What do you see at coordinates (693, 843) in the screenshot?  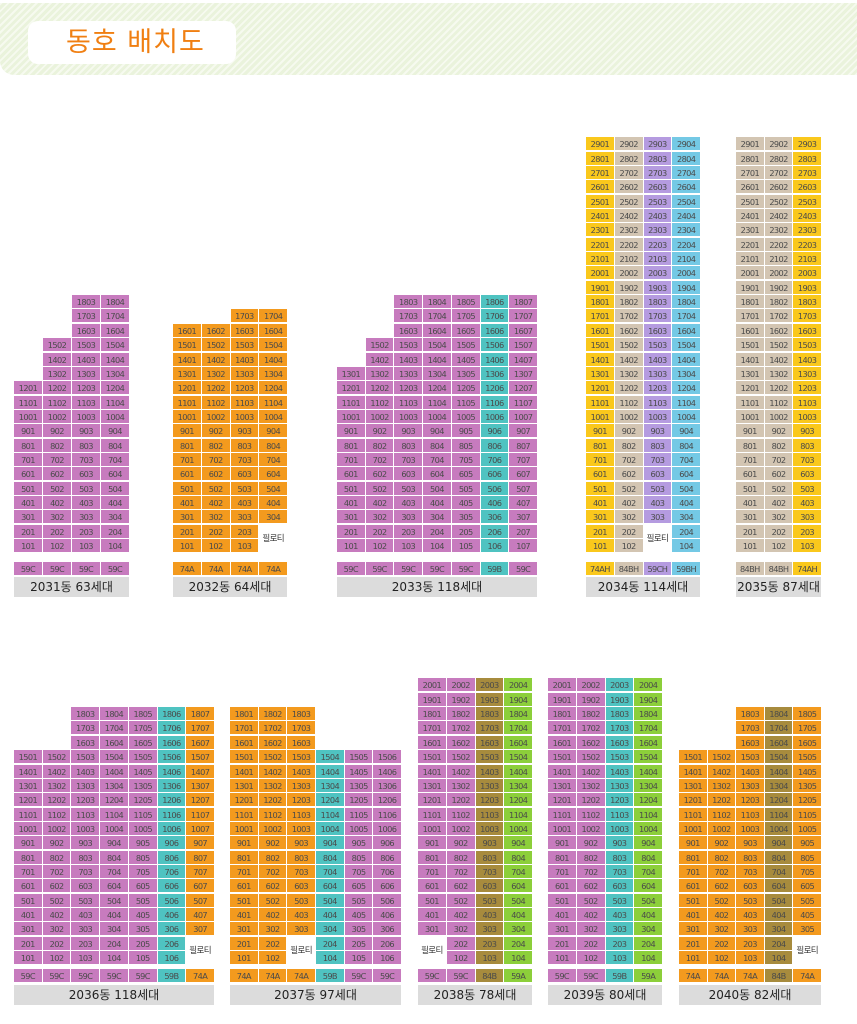 I see `unit-cell: 901` at bounding box center [693, 843].